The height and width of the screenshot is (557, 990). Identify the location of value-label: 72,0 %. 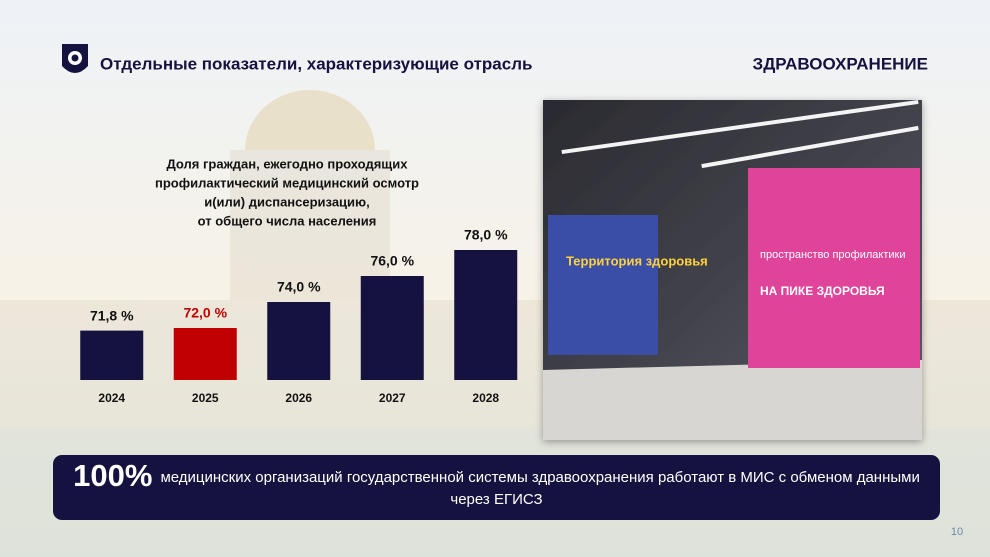
(205, 313).